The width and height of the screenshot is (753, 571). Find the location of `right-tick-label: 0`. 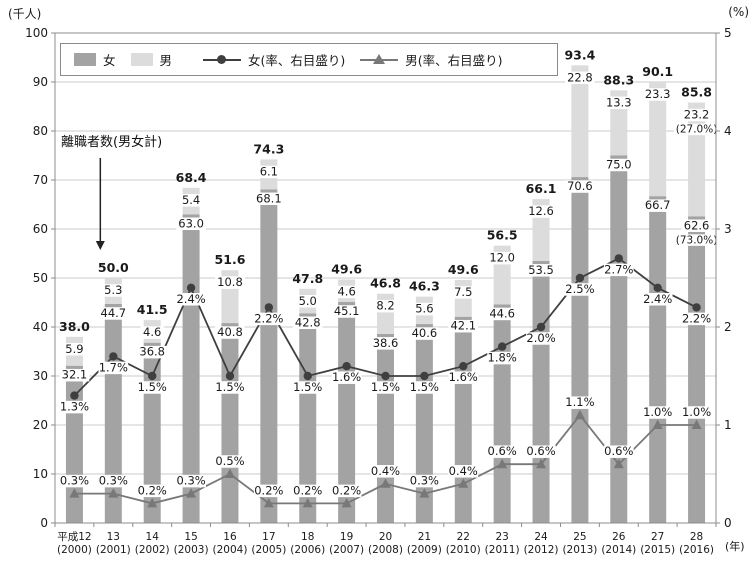

right-tick-label: 0 is located at coordinates (728, 523).